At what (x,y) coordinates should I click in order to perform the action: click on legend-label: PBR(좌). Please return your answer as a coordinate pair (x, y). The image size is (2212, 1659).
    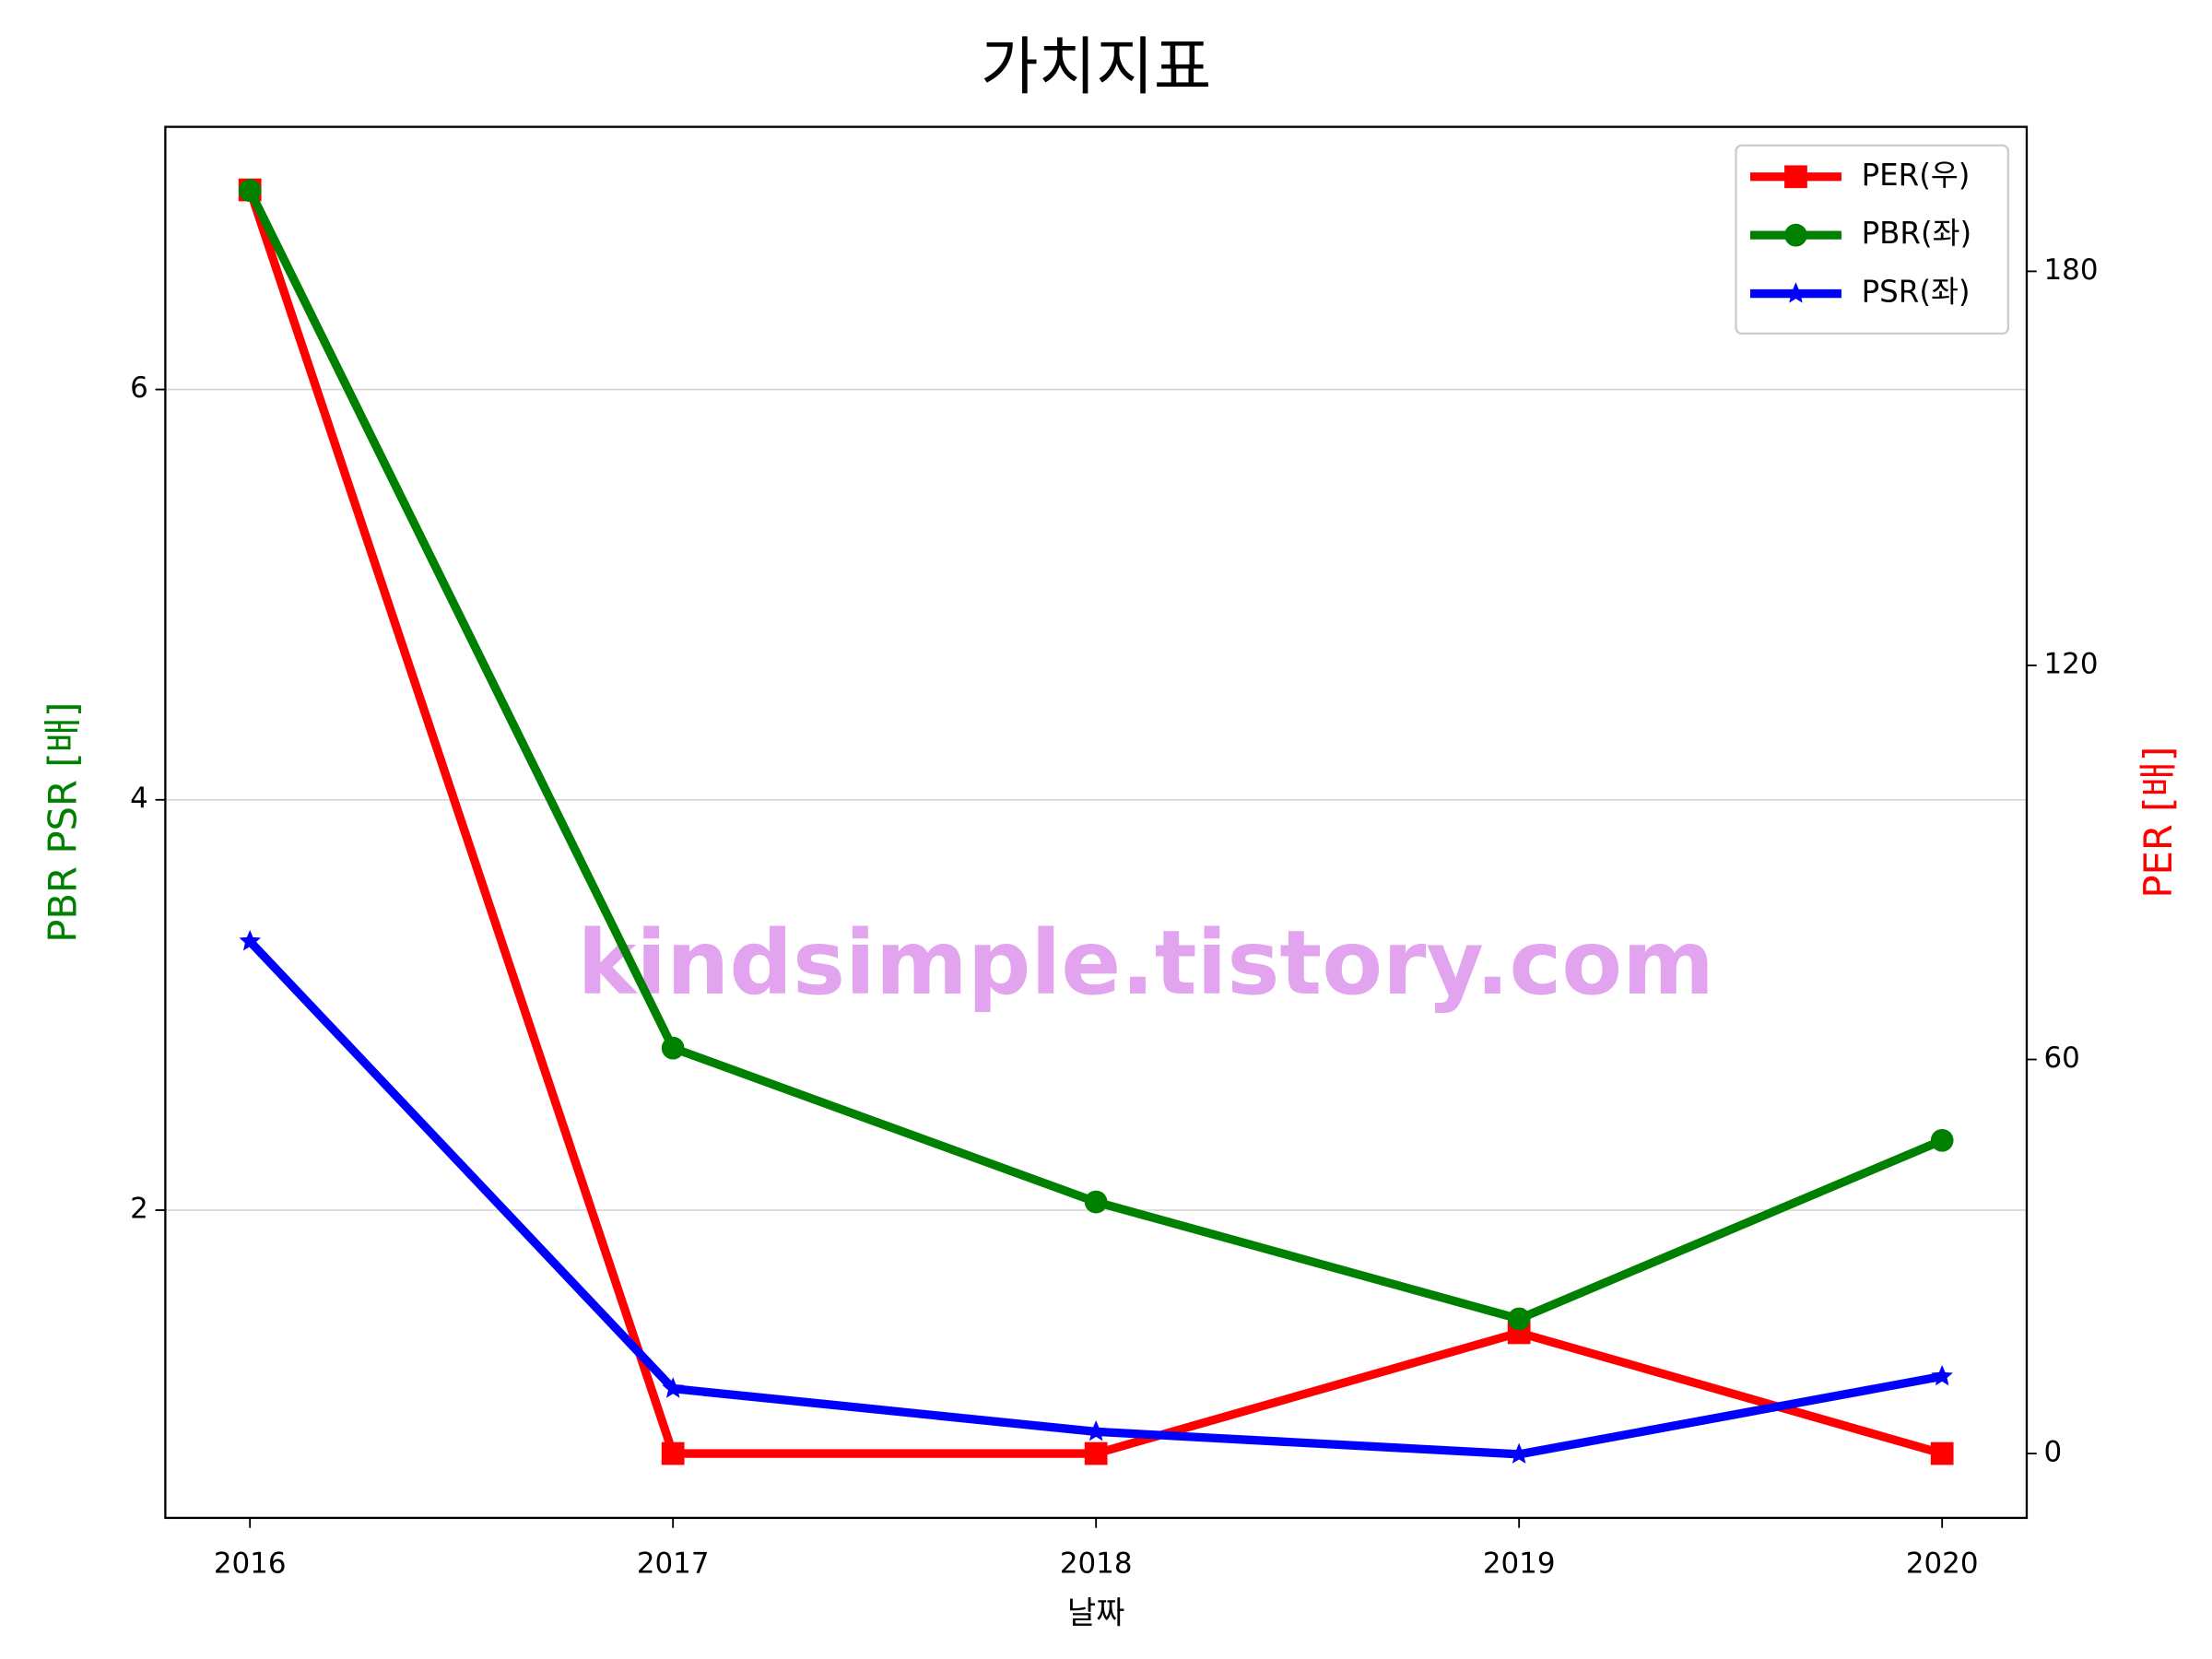
    Looking at the image, I should click on (1917, 233).